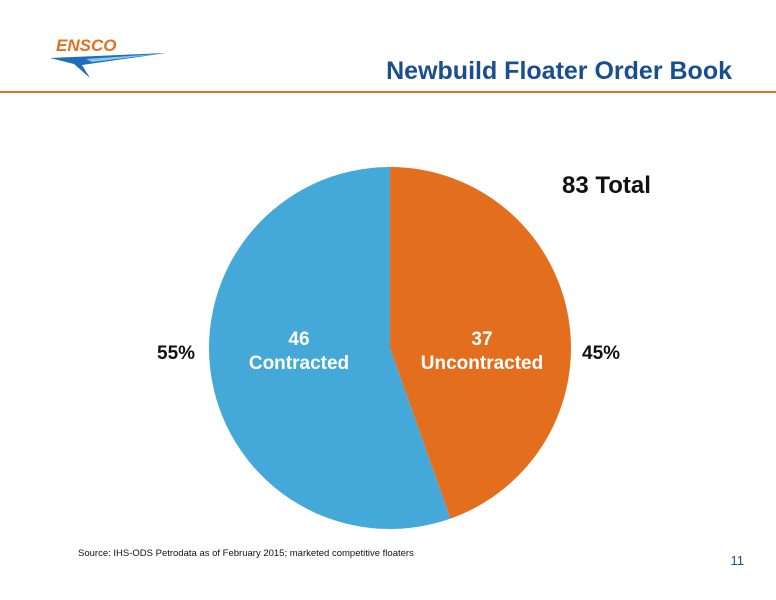 The height and width of the screenshot is (600, 776). I want to click on uncontracted-percent: 45%, so click(601, 353).